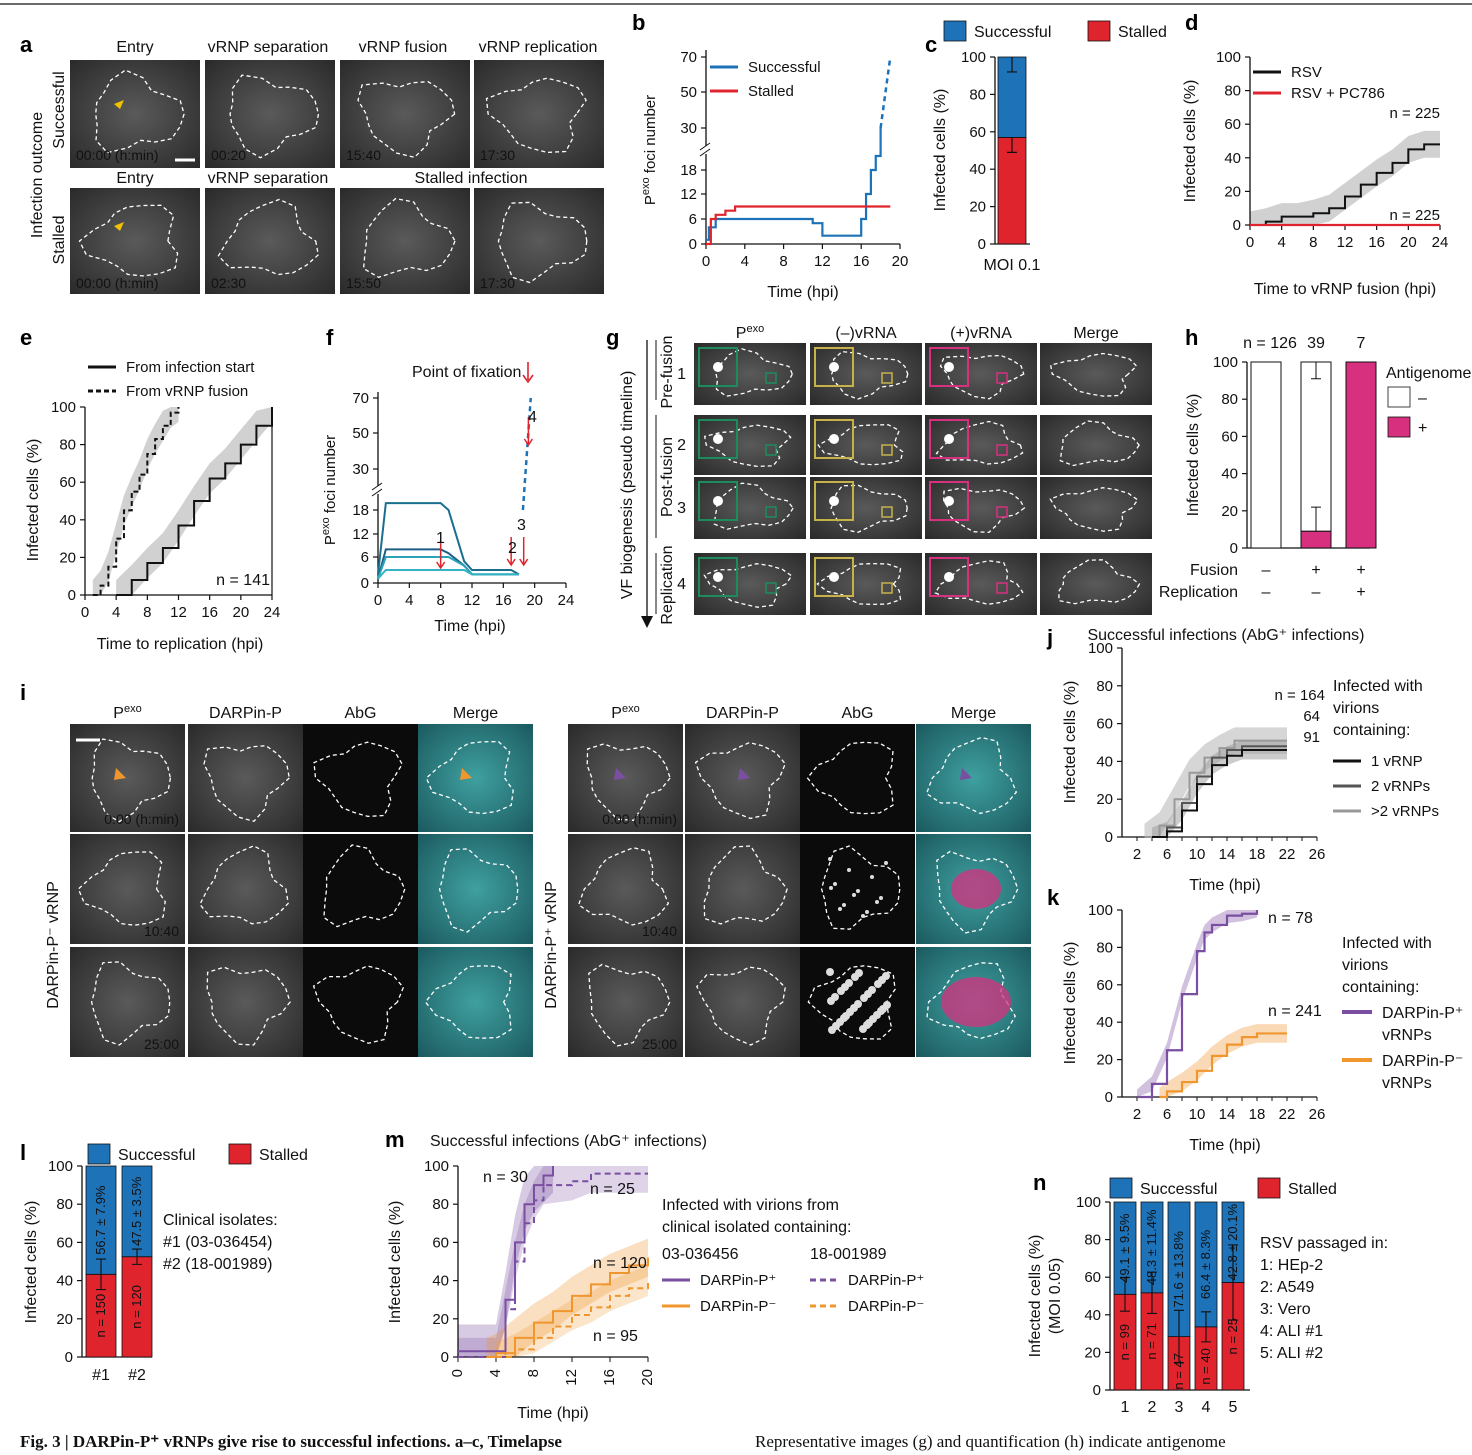  Describe the element at coordinates (1191, 337) in the screenshot. I see `panel-label-h: h` at that location.